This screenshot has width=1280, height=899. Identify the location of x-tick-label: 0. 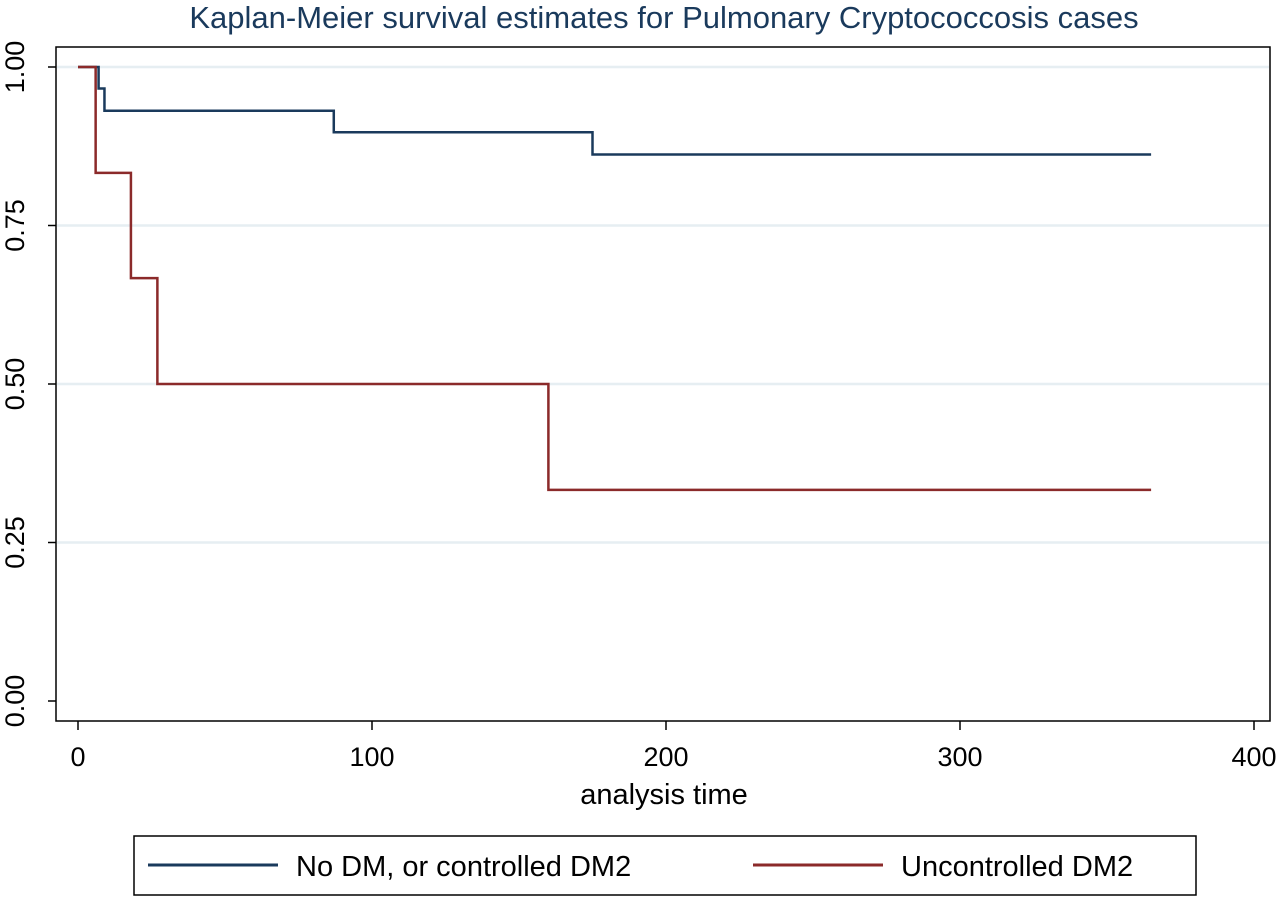
(77, 757).